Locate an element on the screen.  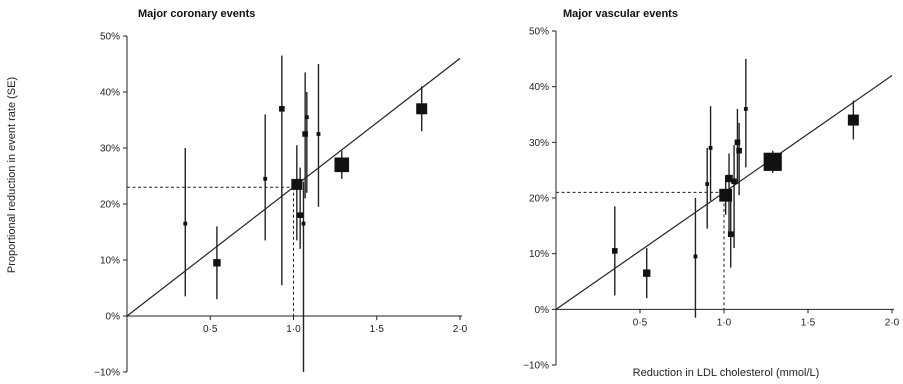
panel-title: Major coronary events is located at coordinates (196, 14).